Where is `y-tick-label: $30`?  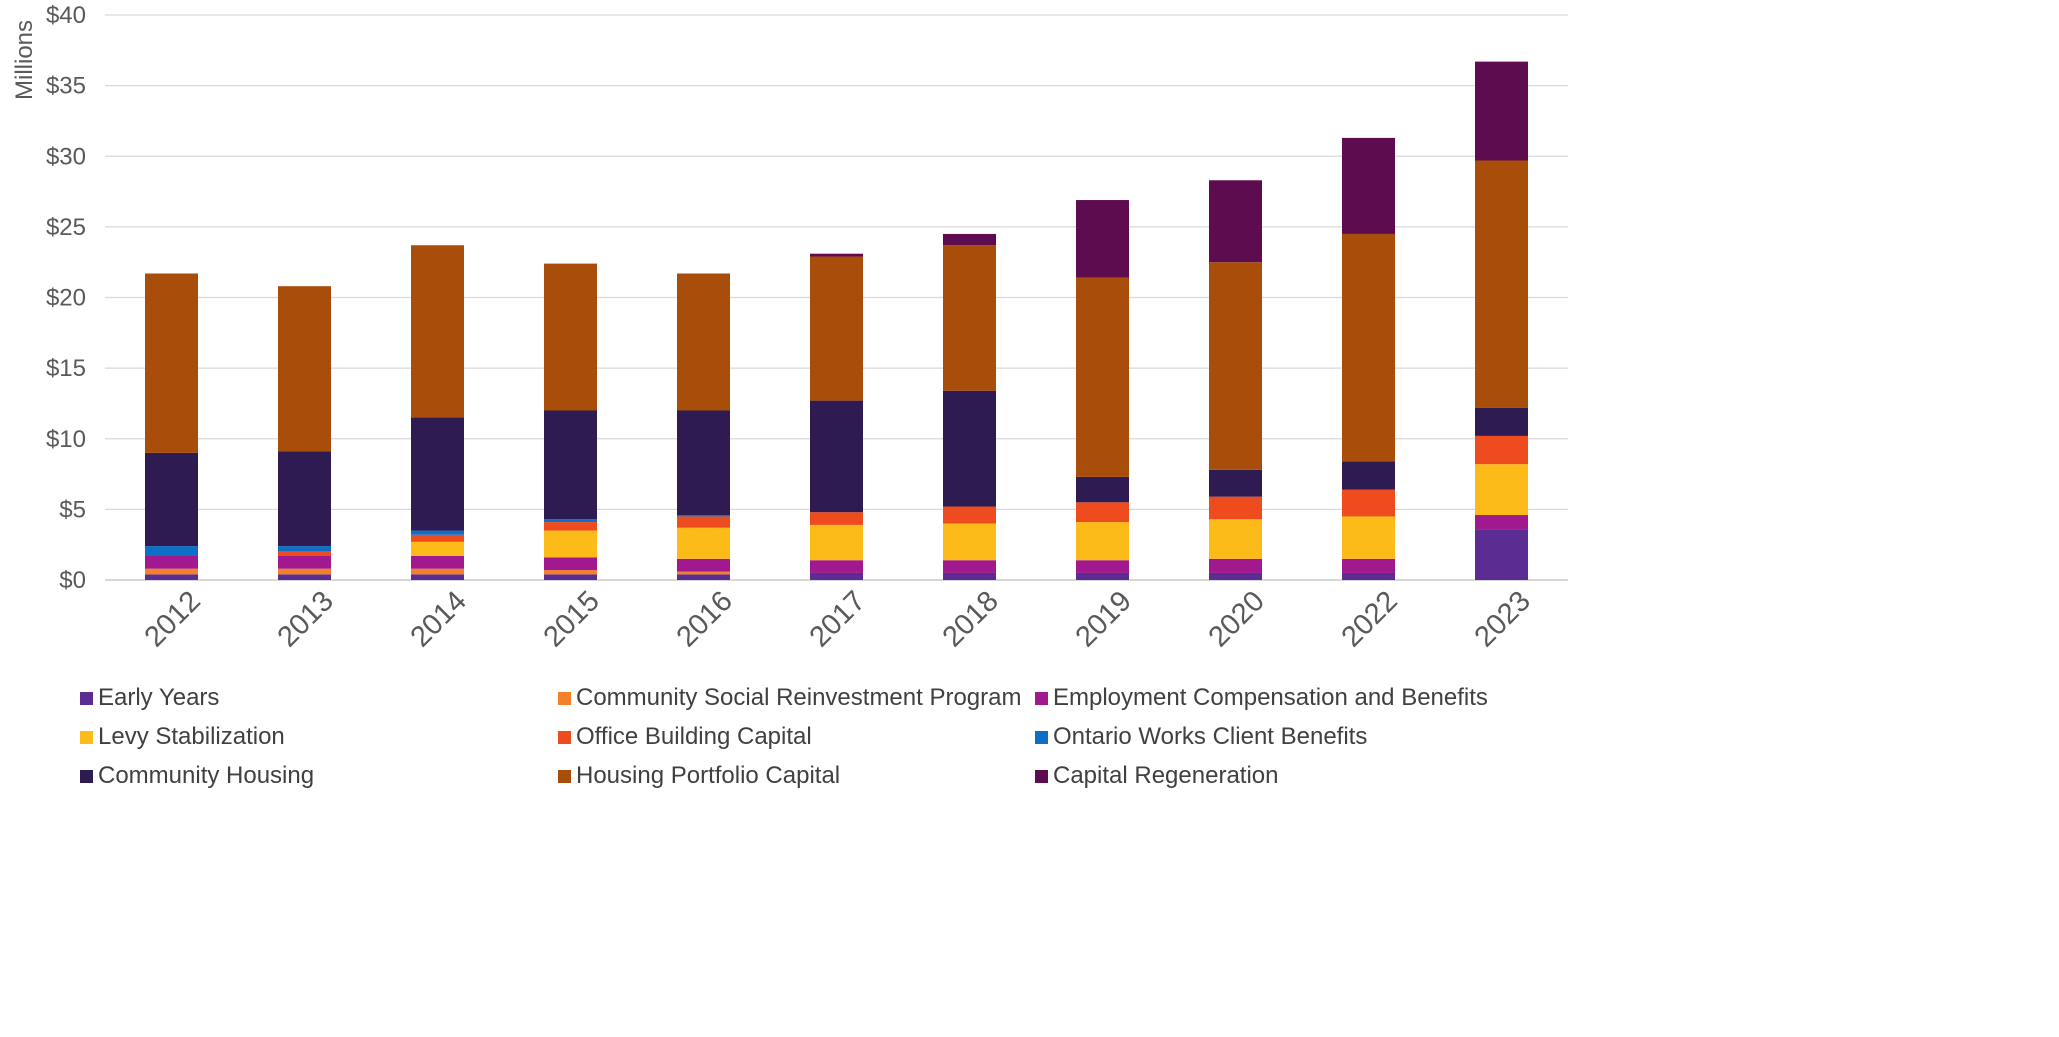 y-tick-label: $30 is located at coordinates (66, 156).